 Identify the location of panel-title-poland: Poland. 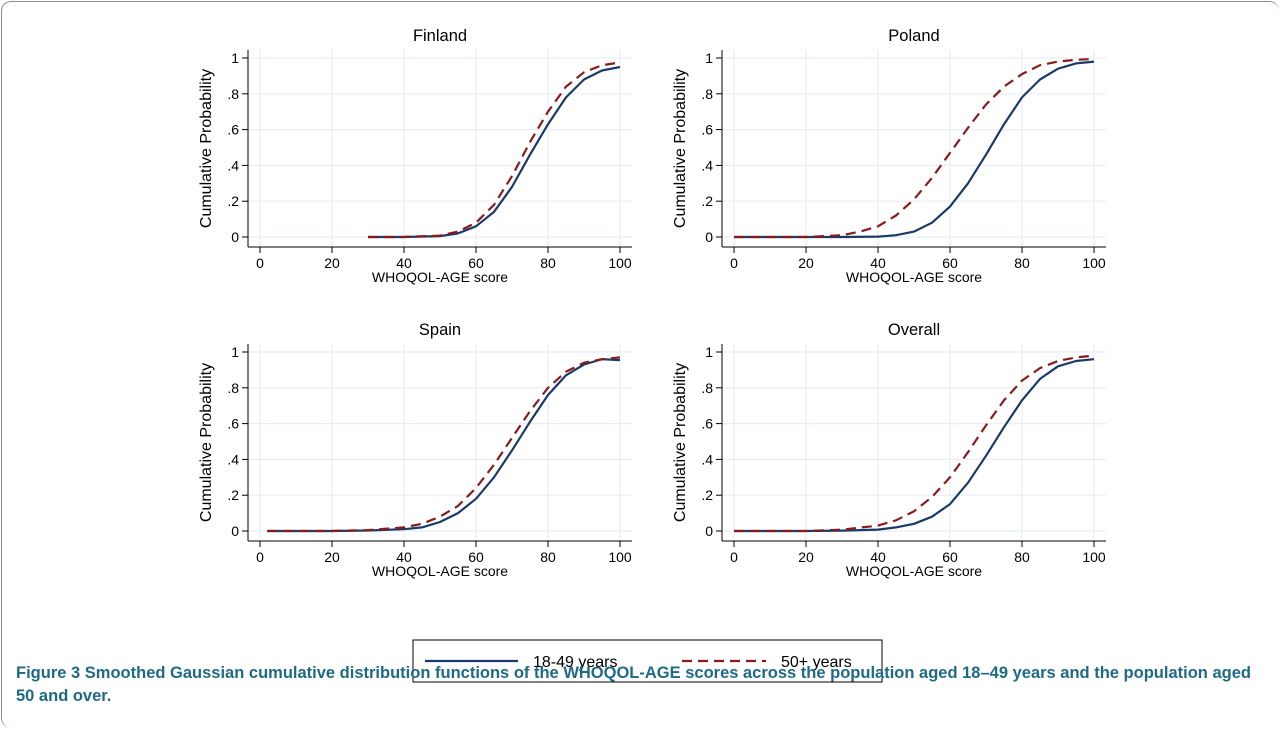
(913, 36).